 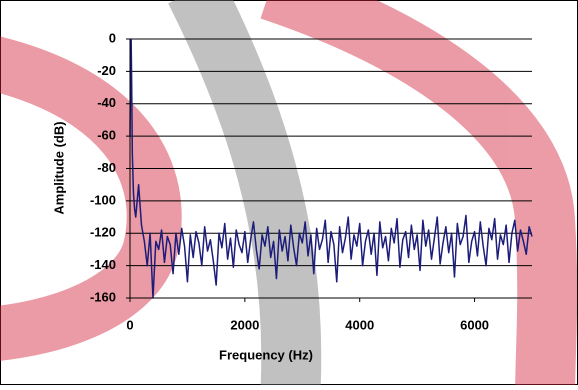 What do you see at coordinates (106, 70) in the screenshot?
I see `y-tick-label: -20` at bounding box center [106, 70].